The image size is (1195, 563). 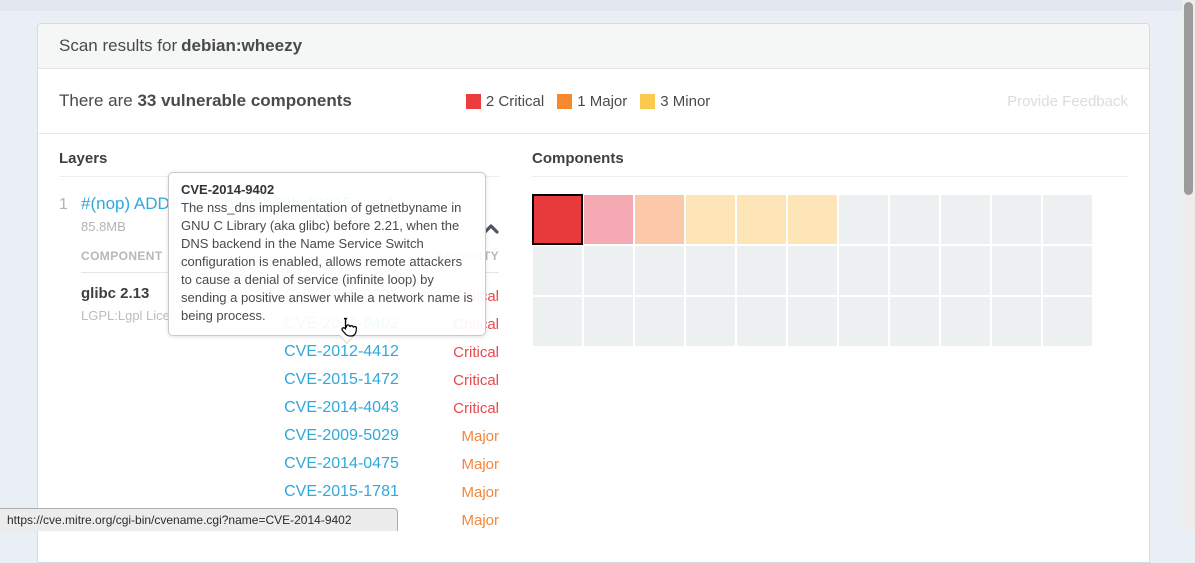 I want to click on summary-text: There are 33 vulnerable components, so click(x=205, y=101).